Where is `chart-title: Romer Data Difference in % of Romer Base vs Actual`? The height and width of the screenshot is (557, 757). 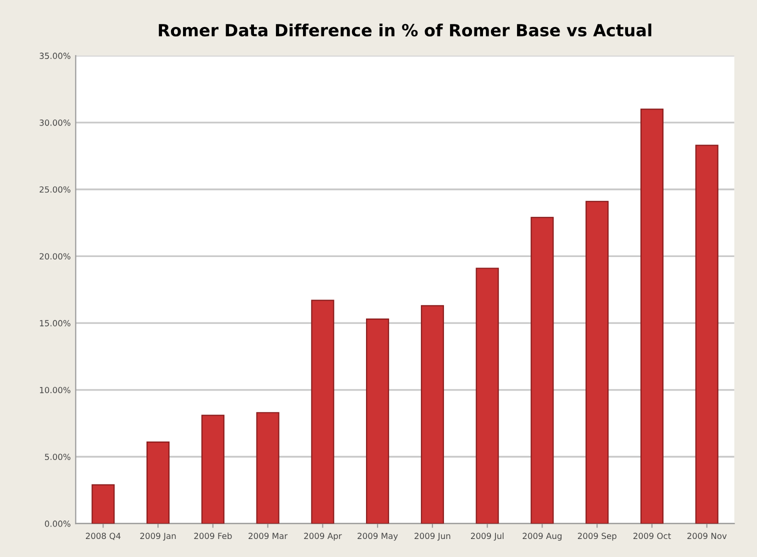
chart-title: Romer Data Difference in % of Romer Base vs Actual is located at coordinates (405, 30).